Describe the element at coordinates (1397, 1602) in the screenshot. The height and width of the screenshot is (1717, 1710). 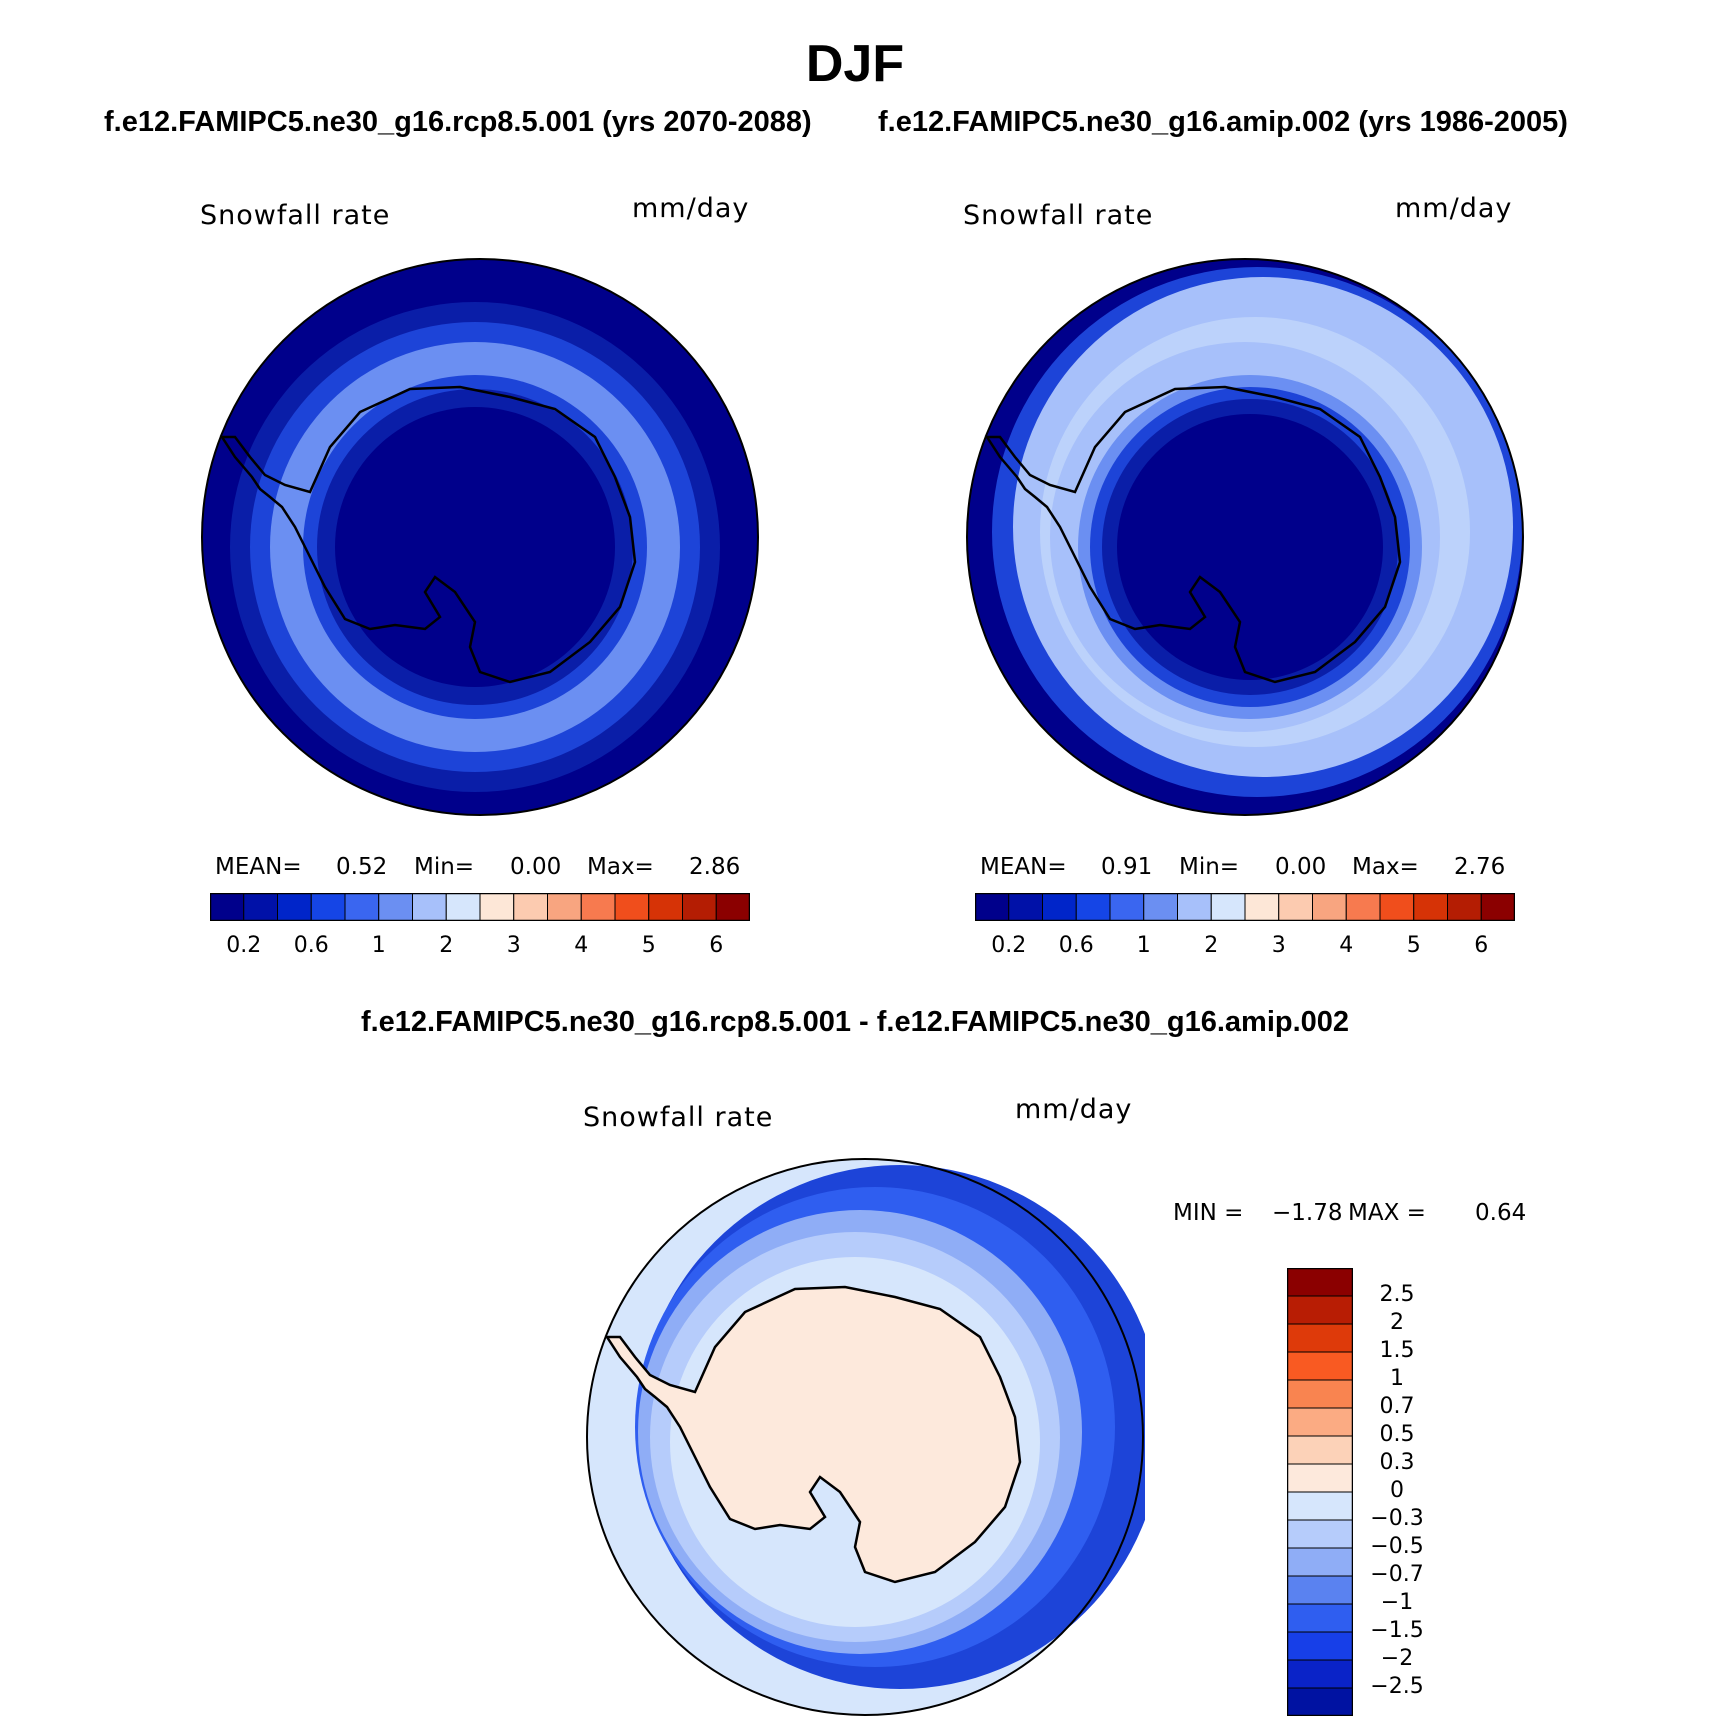
I see `colorbar-tick-label: −1` at that location.